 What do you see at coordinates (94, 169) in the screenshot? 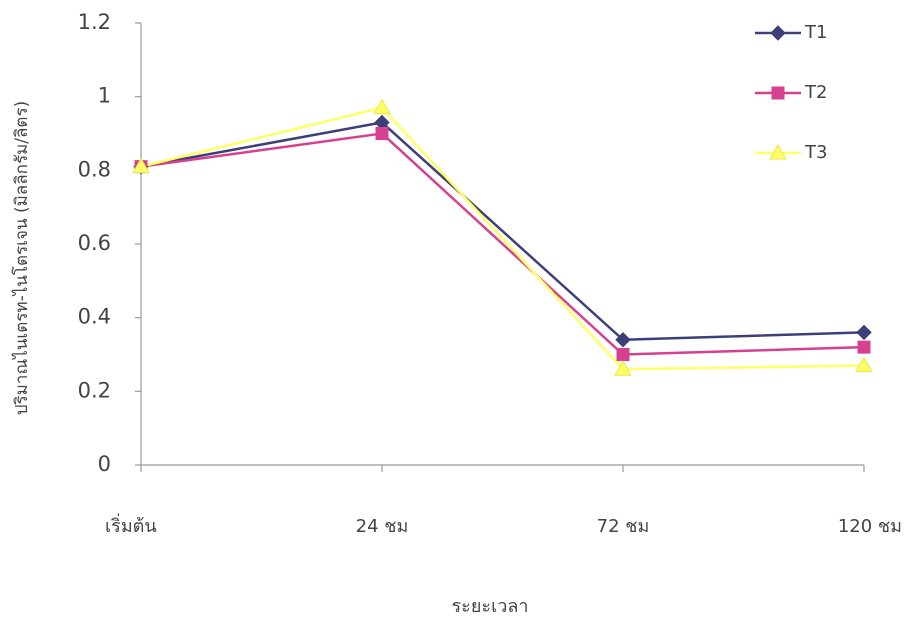
I see `y-tick-label: 0.8` at bounding box center [94, 169].